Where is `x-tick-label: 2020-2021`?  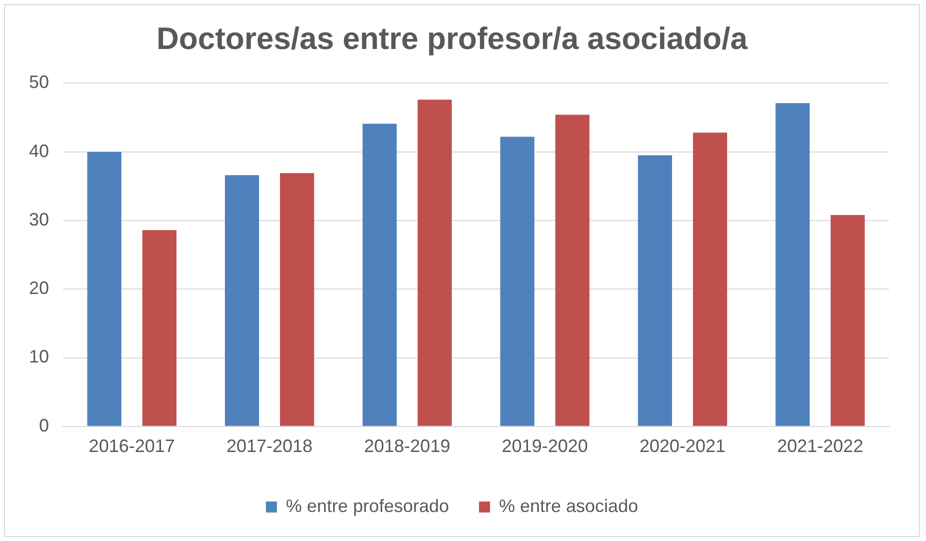
x-tick-label: 2020-2021 is located at coordinates (682, 446).